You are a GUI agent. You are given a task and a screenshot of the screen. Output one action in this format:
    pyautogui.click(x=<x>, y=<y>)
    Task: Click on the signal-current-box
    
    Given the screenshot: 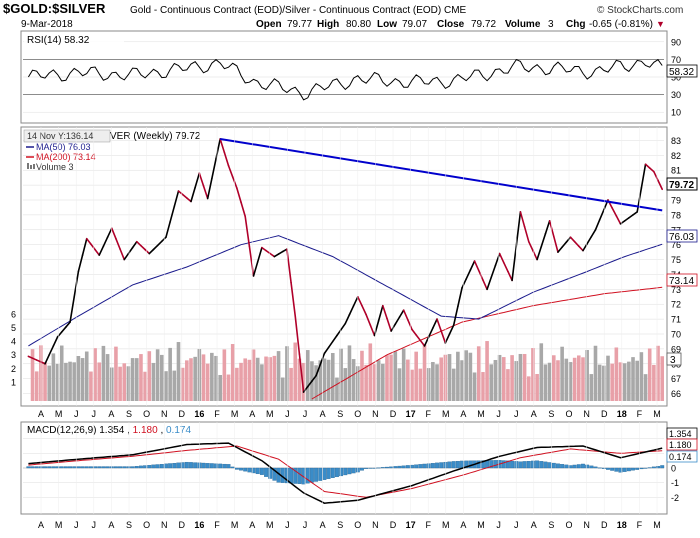 What is the action you would take?
    pyautogui.click(x=682, y=444)
    